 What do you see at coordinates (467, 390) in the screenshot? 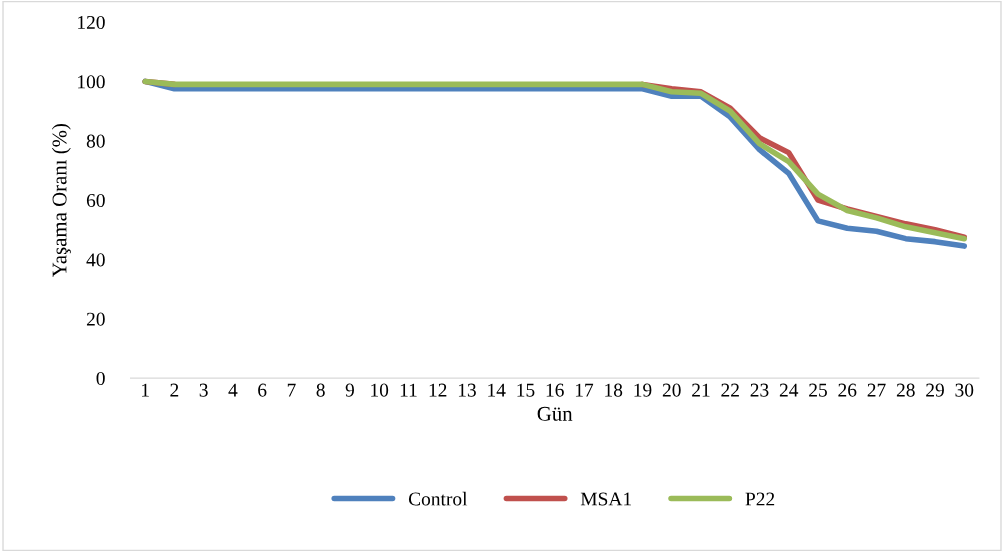
I see `x-tick-label: 13` at bounding box center [467, 390].